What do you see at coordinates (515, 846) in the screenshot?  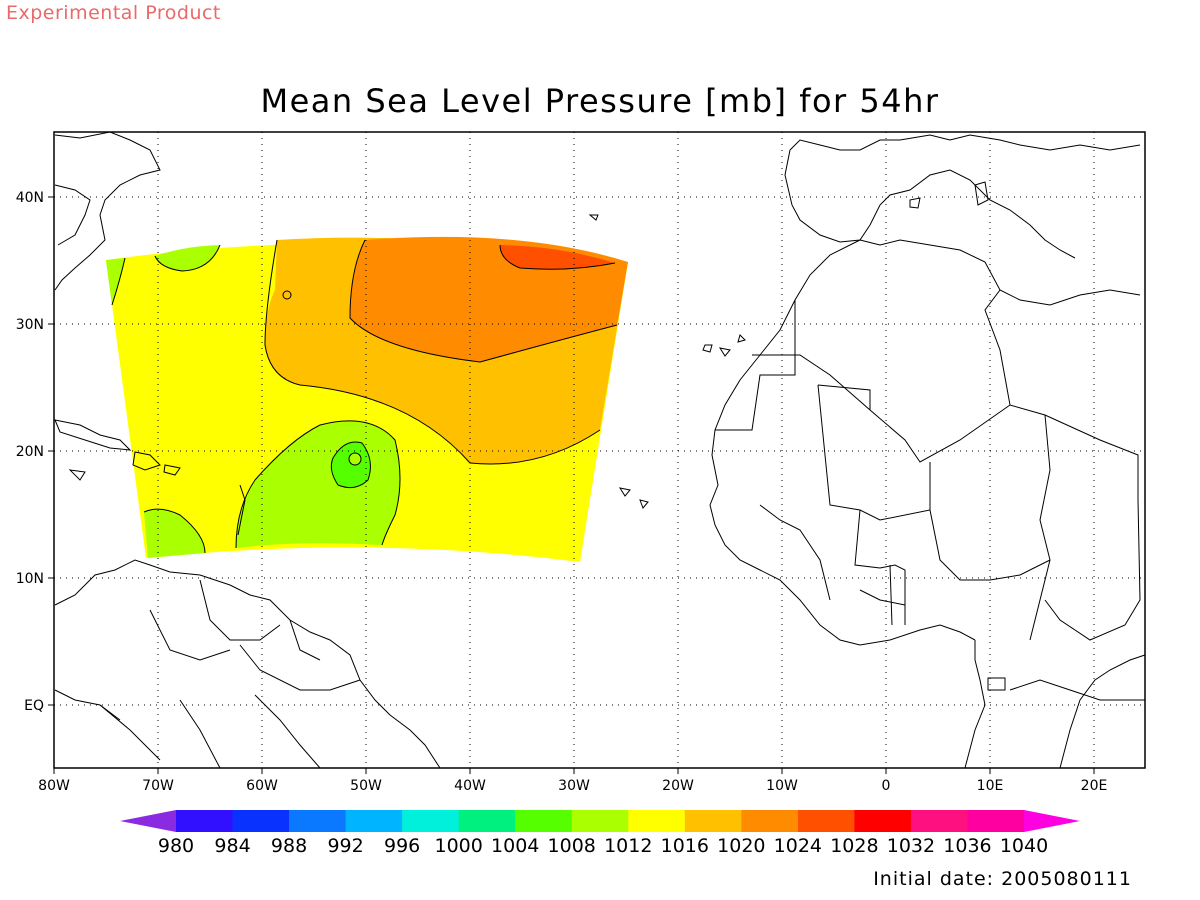 I see `colorbar-level-label: 1004` at bounding box center [515, 846].